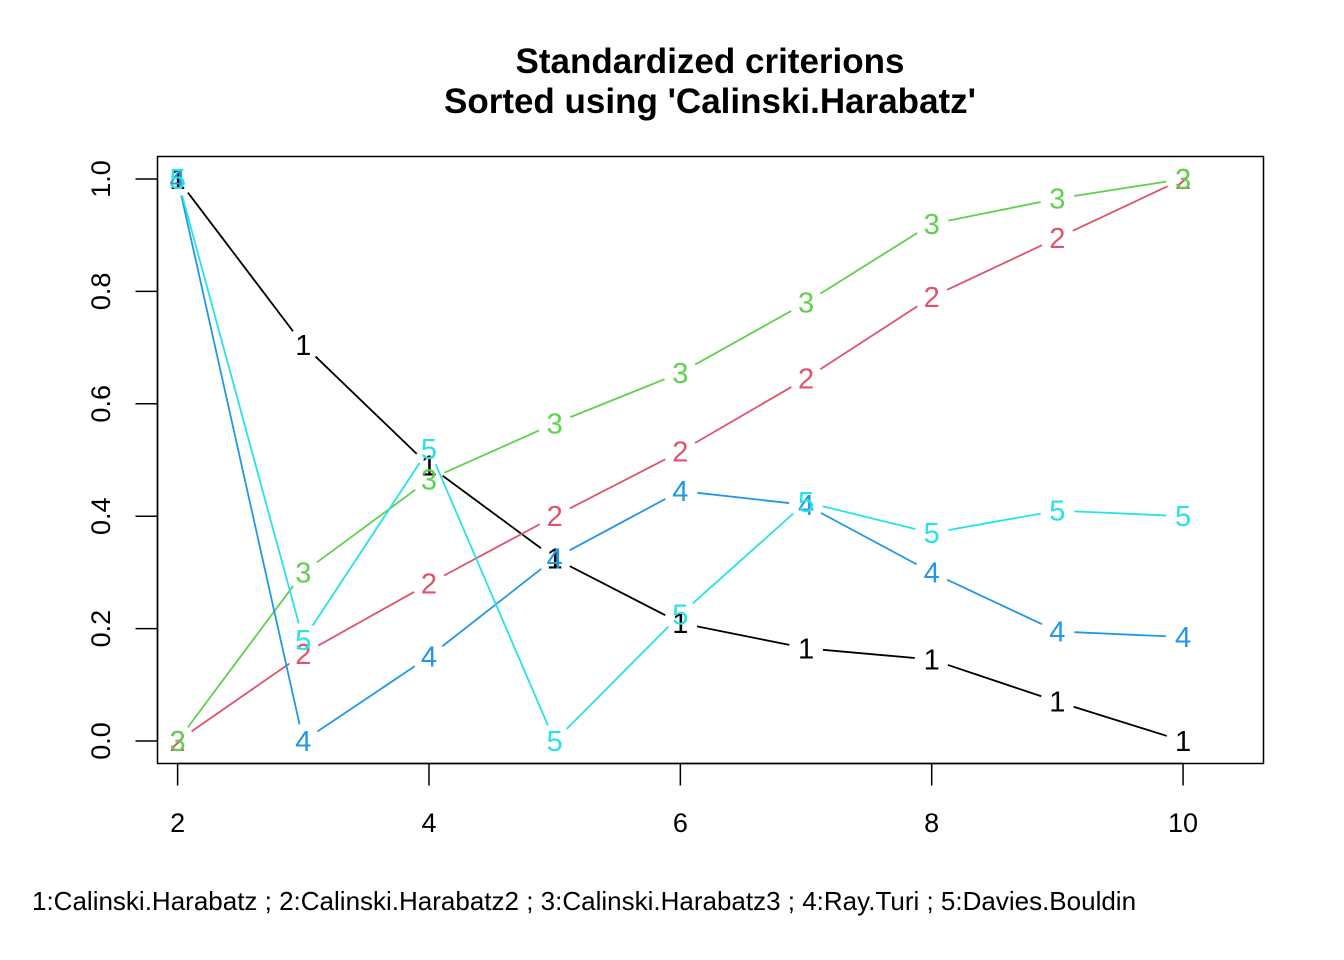 The image size is (1344, 960). What do you see at coordinates (101, 741) in the screenshot?
I see `y-tick-label: 0.0` at bounding box center [101, 741].